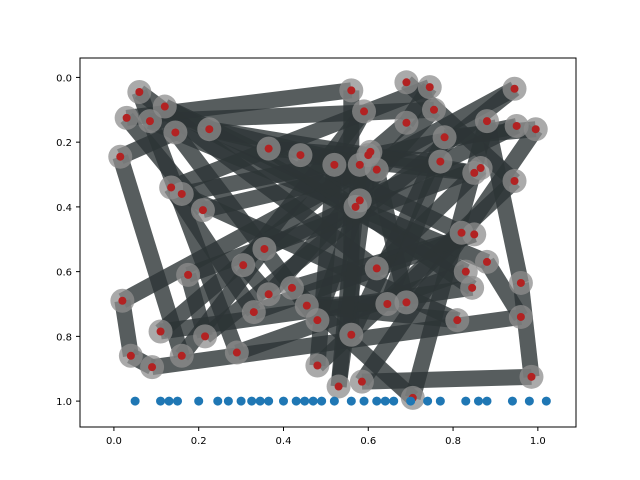 The height and width of the screenshot is (480, 640). Describe the element at coordinates (284, 441) in the screenshot. I see `x-tick-label: 0.4` at that location.